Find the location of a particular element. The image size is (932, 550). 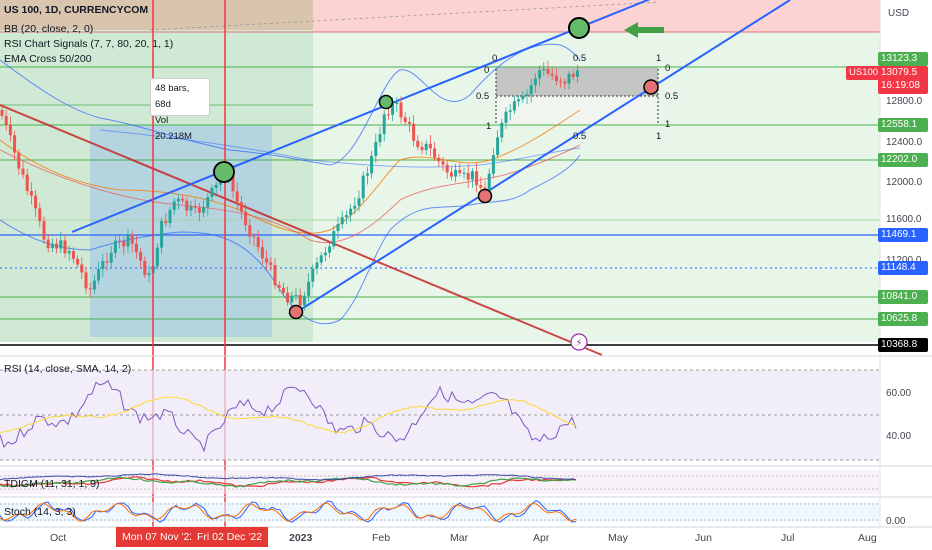

current-price-tag: 13079.5 16:19:08 is located at coordinates (903, 80).